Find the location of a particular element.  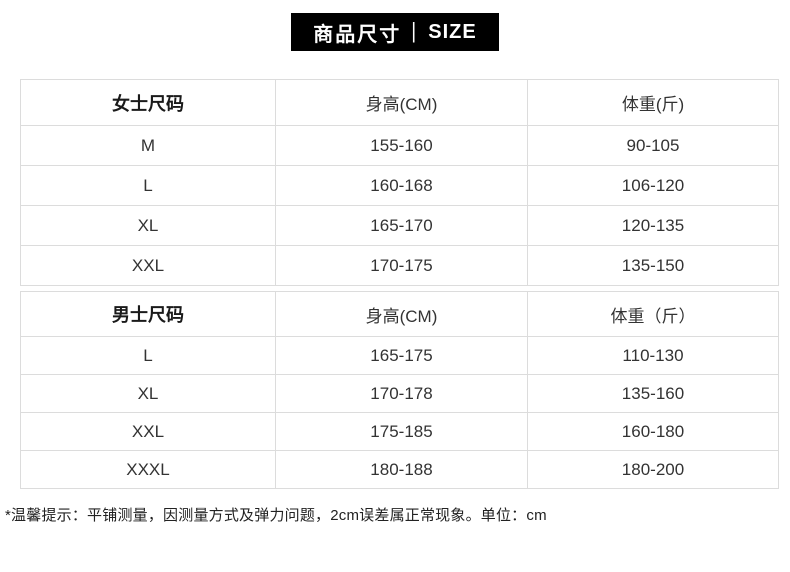

size-cell: 160-180 is located at coordinates (653, 431).